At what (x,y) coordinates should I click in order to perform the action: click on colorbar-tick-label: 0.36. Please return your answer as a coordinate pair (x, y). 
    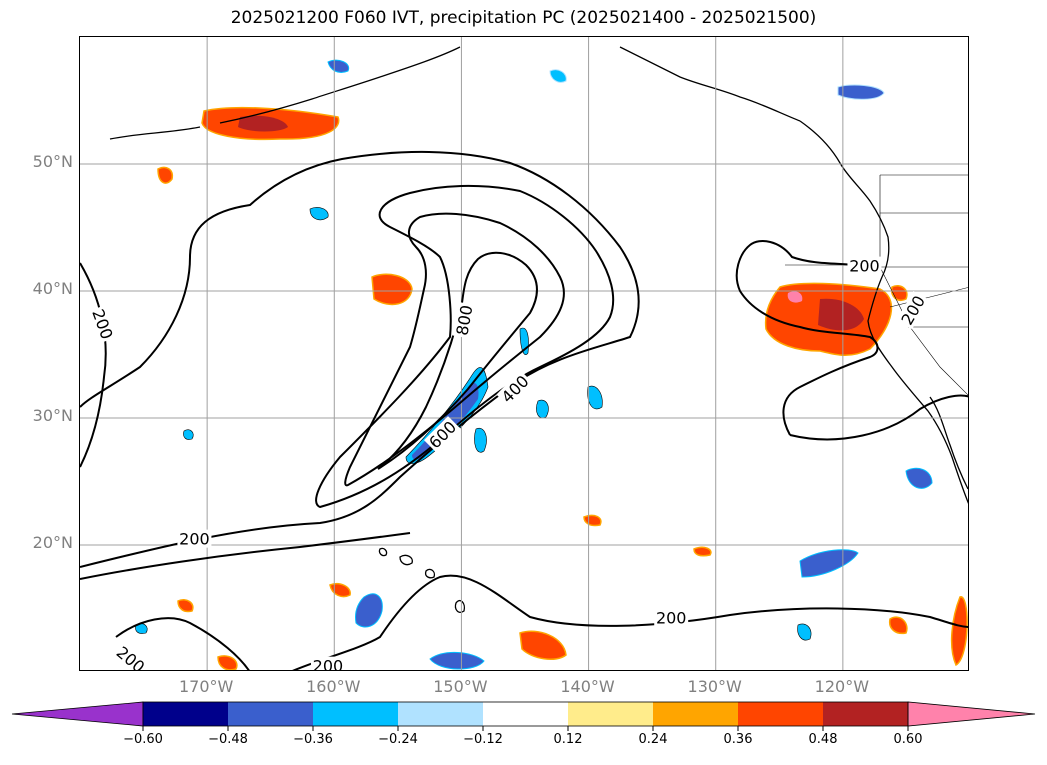
    Looking at the image, I should click on (738, 739).